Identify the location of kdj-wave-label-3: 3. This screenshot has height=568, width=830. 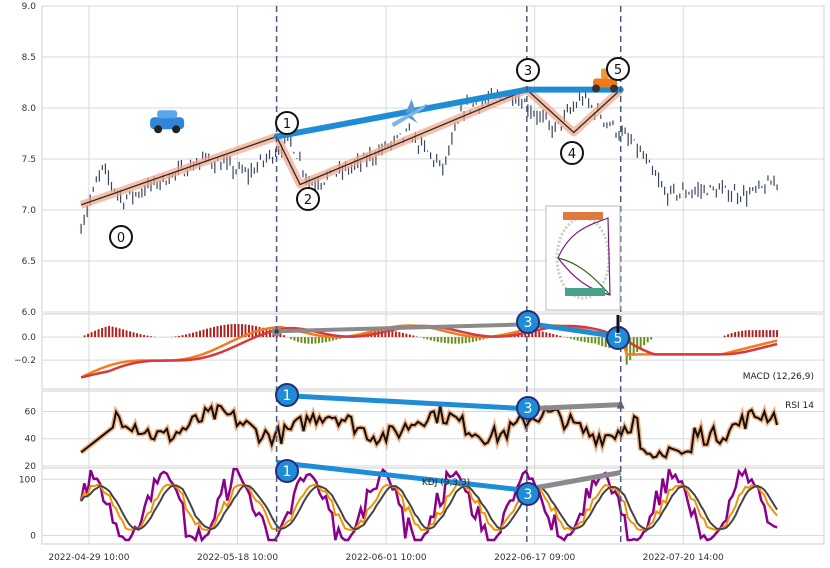
(528, 494).